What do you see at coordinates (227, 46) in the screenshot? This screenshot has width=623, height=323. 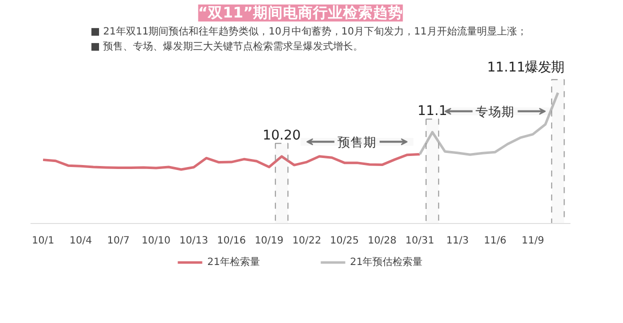 I see `text: ■ 预售、专场、爆发期三大关键节点检索需求呈爆发式增长。` at bounding box center [227, 46].